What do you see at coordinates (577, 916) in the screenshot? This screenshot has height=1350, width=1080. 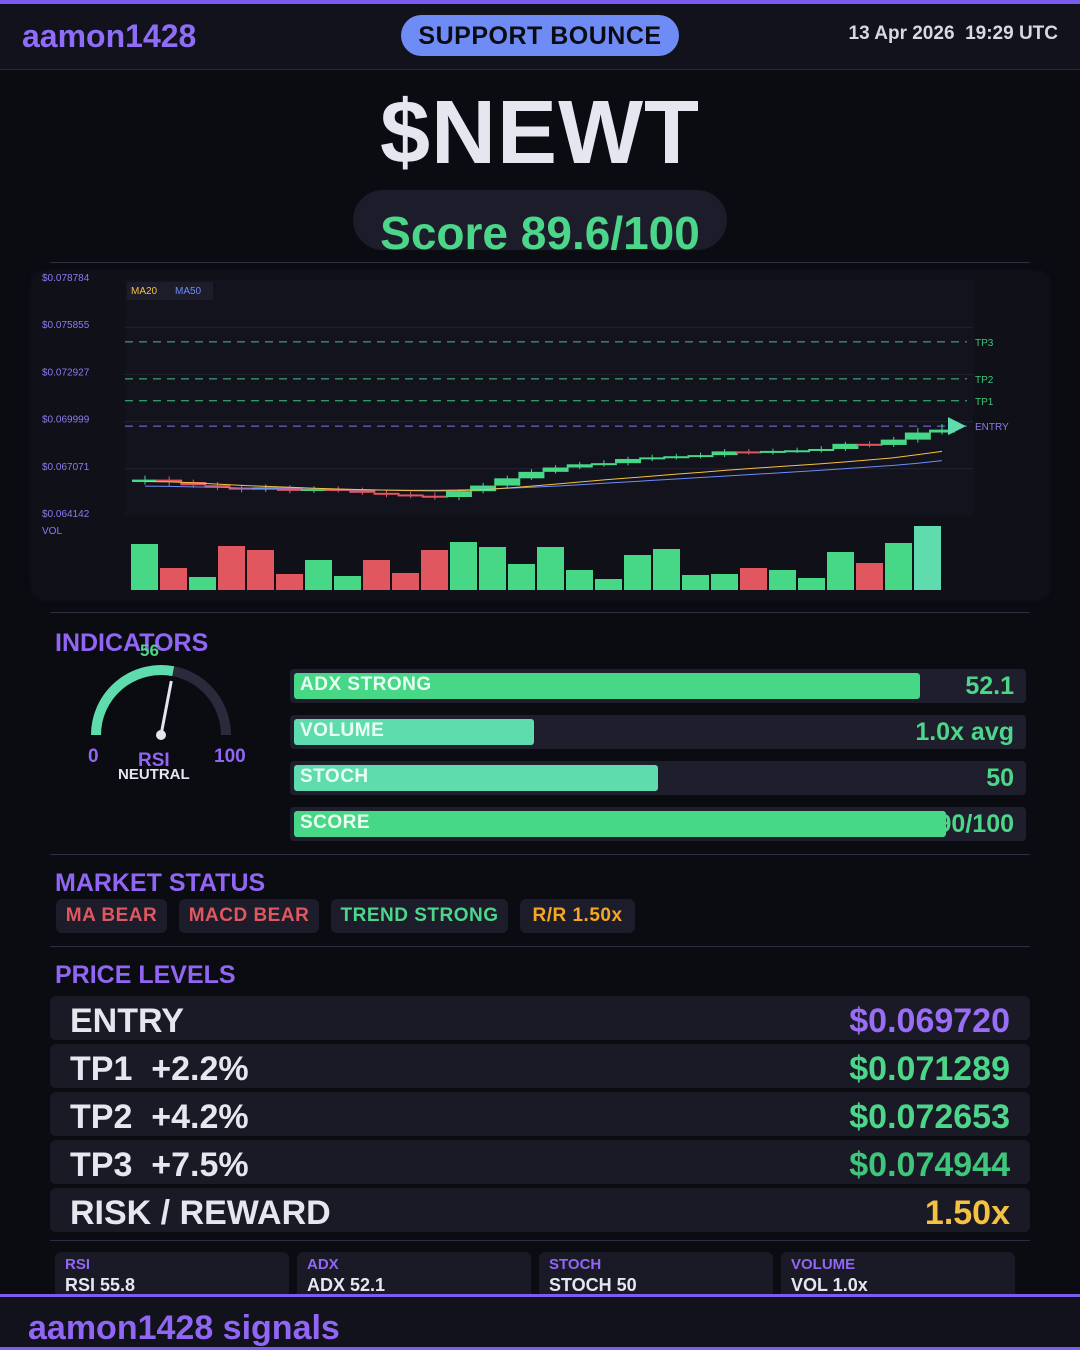 I see `tag-risk-reward: R/R 1.50x` at bounding box center [577, 916].